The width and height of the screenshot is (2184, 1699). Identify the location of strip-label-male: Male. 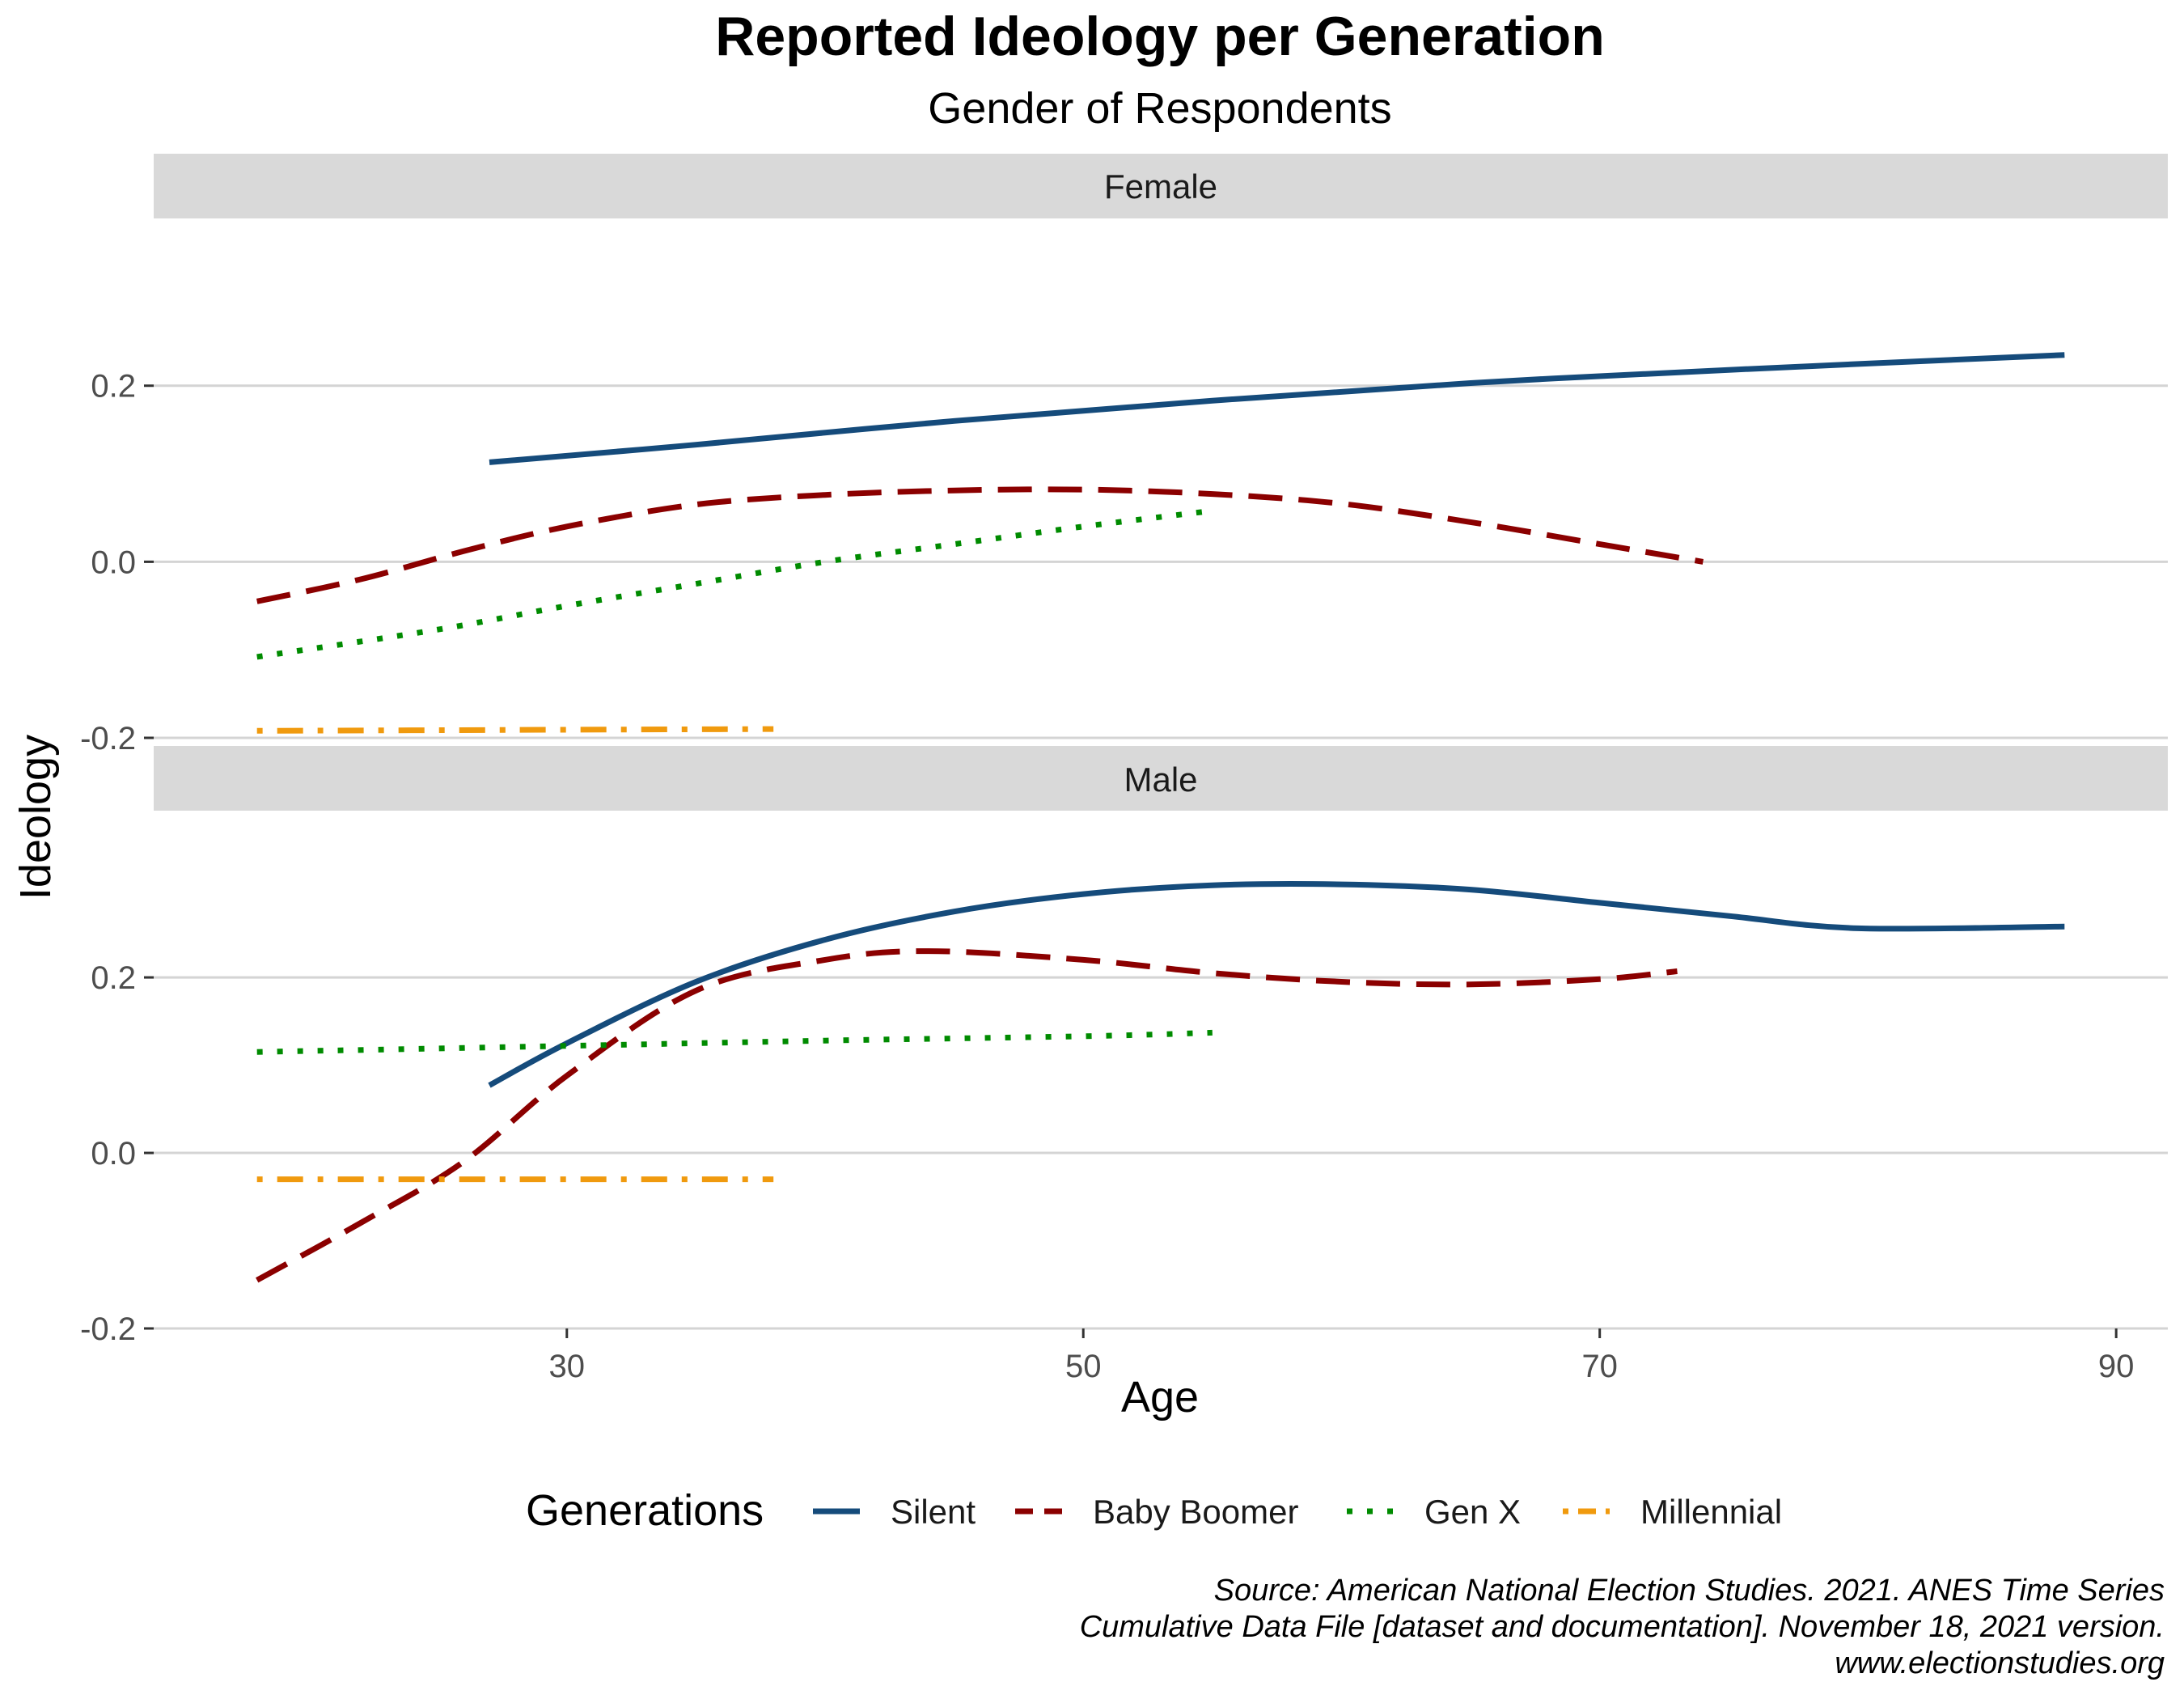
(1160, 780).